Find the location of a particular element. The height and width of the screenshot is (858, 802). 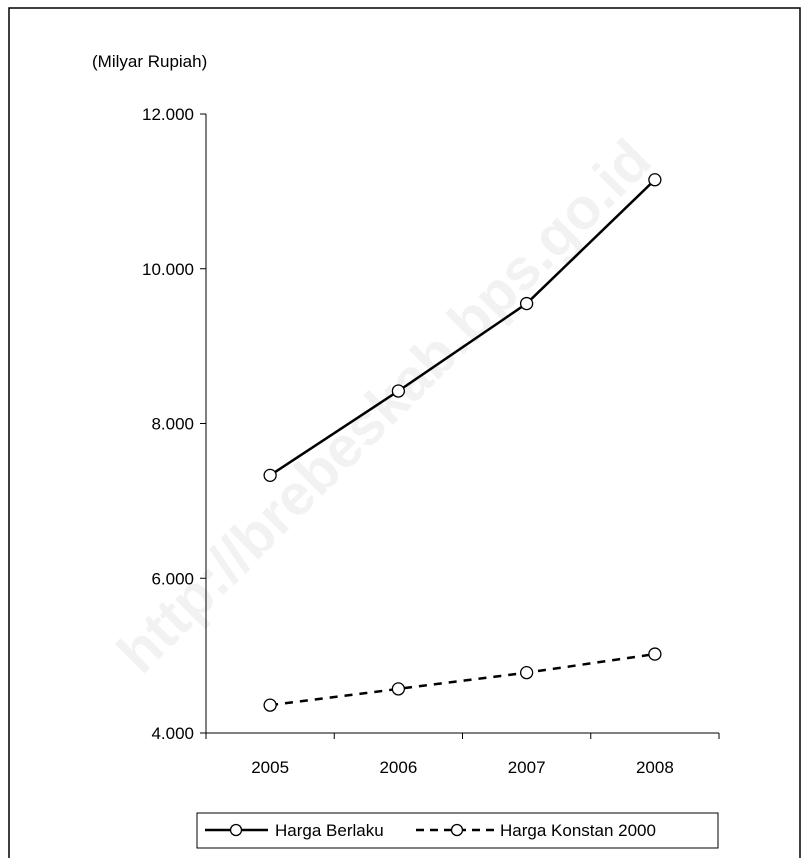

legend-item-harga-konstan-2000: Harga Konstan 2000 is located at coordinates (536, 830).